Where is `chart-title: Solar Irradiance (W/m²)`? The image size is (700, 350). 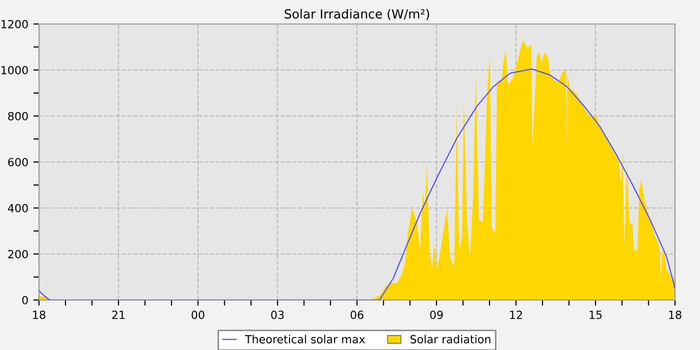 chart-title: Solar Irradiance (W/m²) is located at coordinates (357, 14).